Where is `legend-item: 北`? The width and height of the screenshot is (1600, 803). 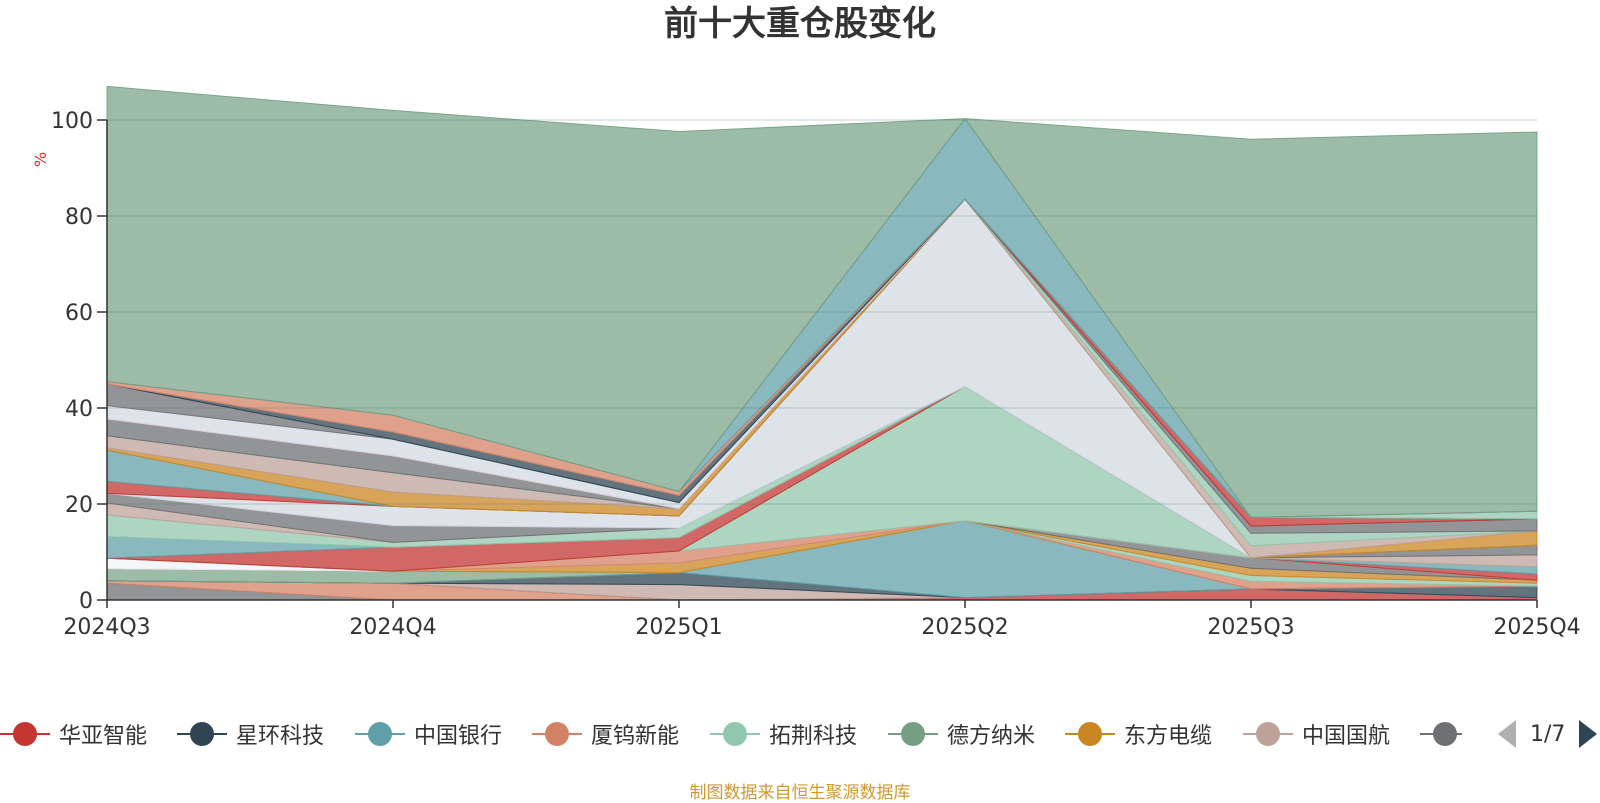 legend-item: 北 is located at coordinates (1441, 734).